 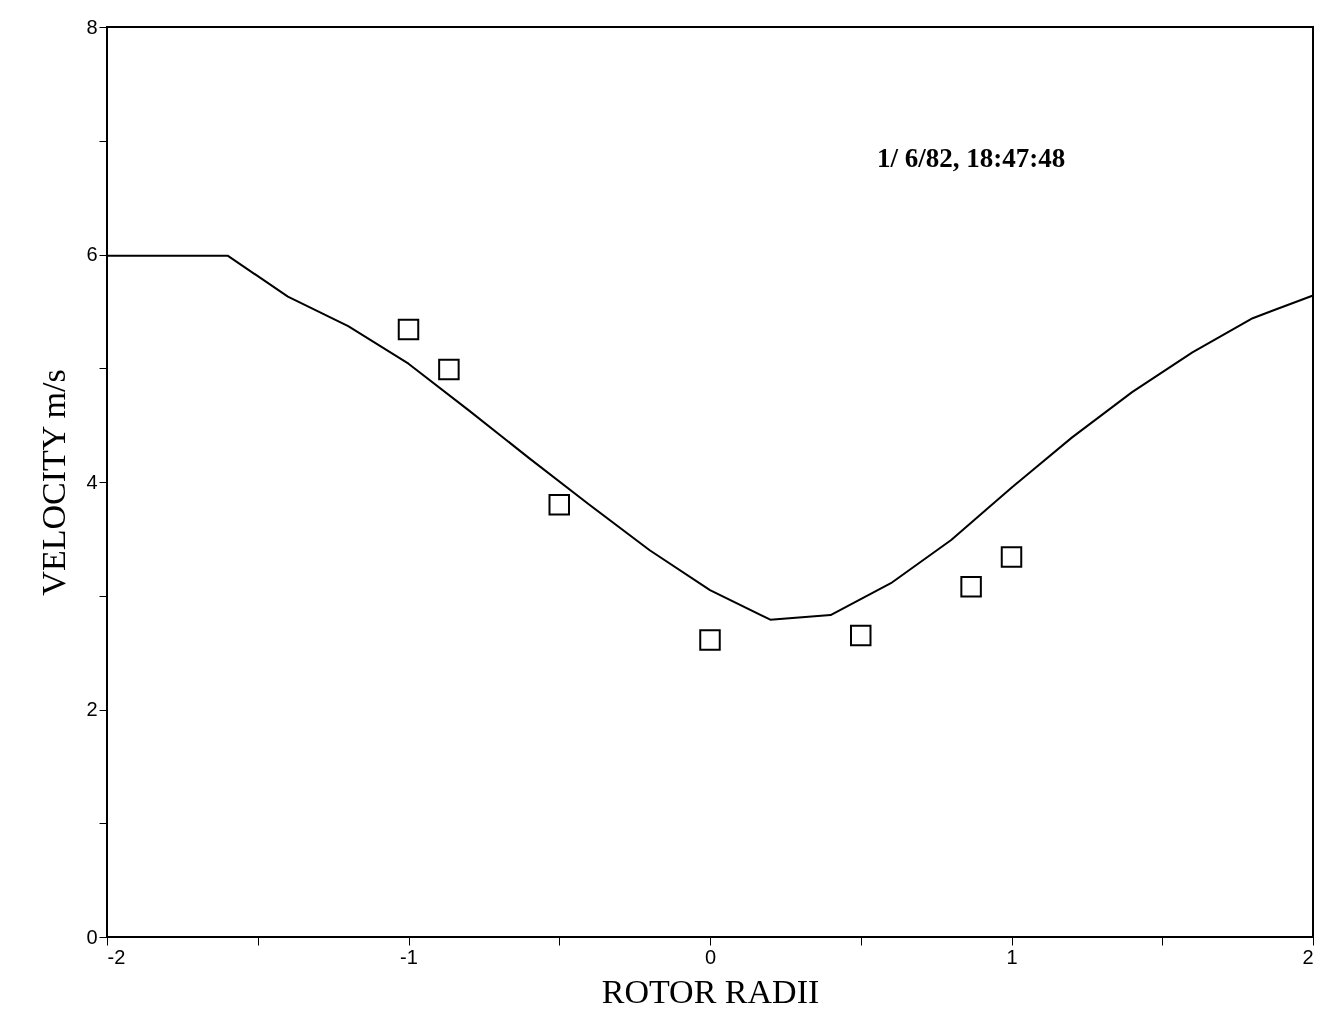 I want to click on x-tick-label: -1, so click(x=409, y=956).